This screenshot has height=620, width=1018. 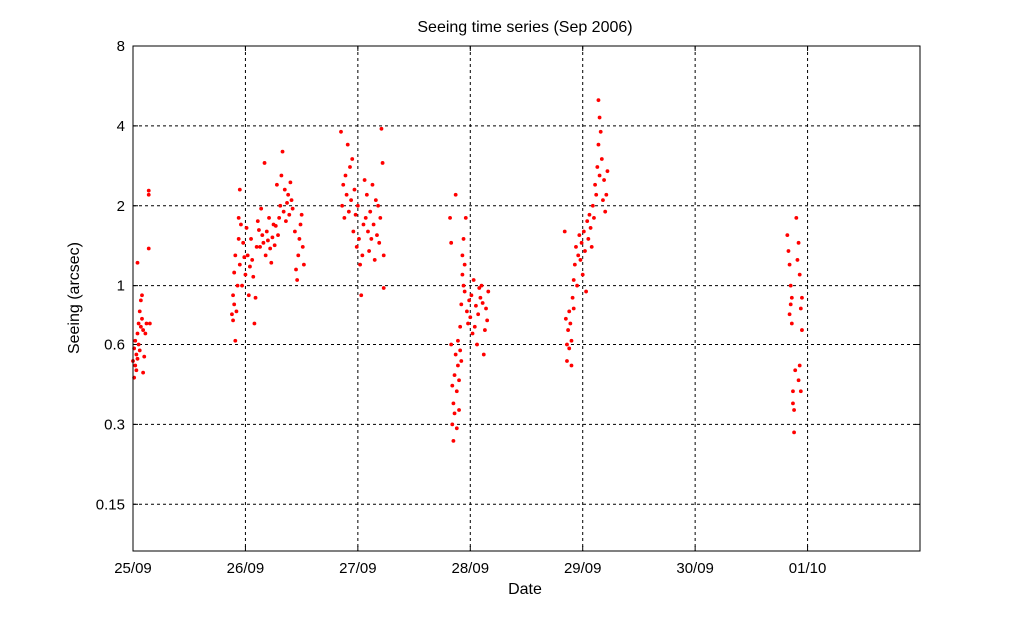 I want to click on y-tick-label: 1, so click(x=121, y=286).